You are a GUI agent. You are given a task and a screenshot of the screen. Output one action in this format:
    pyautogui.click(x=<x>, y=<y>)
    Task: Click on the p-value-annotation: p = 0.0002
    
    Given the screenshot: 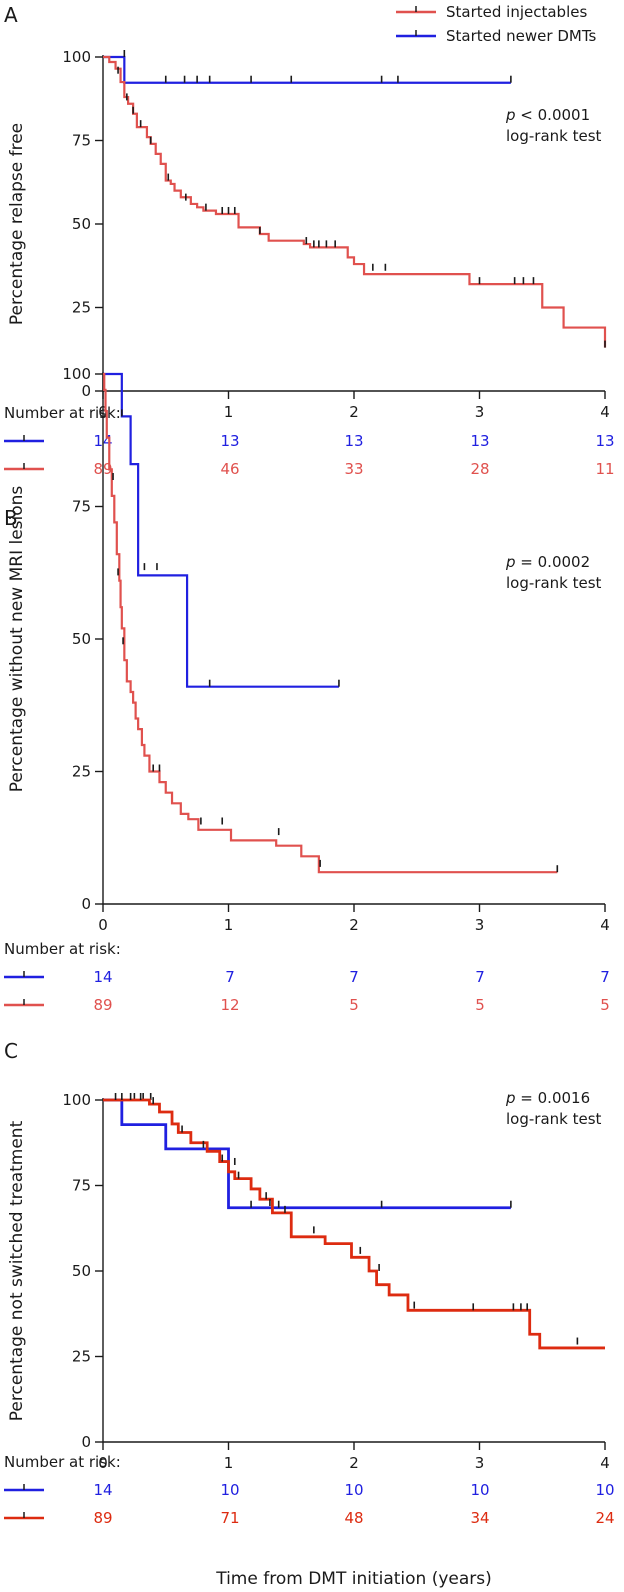 What is the action you would take?
    pyautogui.click(x=547, y=562)
    